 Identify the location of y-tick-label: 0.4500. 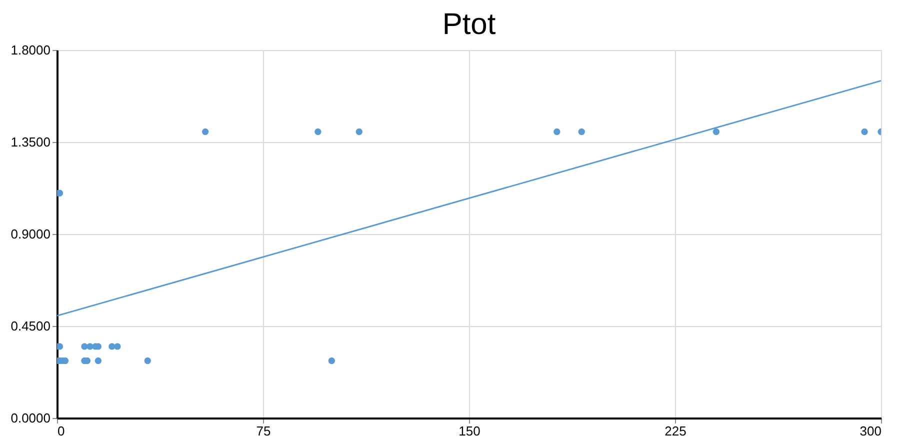
(30, 326).